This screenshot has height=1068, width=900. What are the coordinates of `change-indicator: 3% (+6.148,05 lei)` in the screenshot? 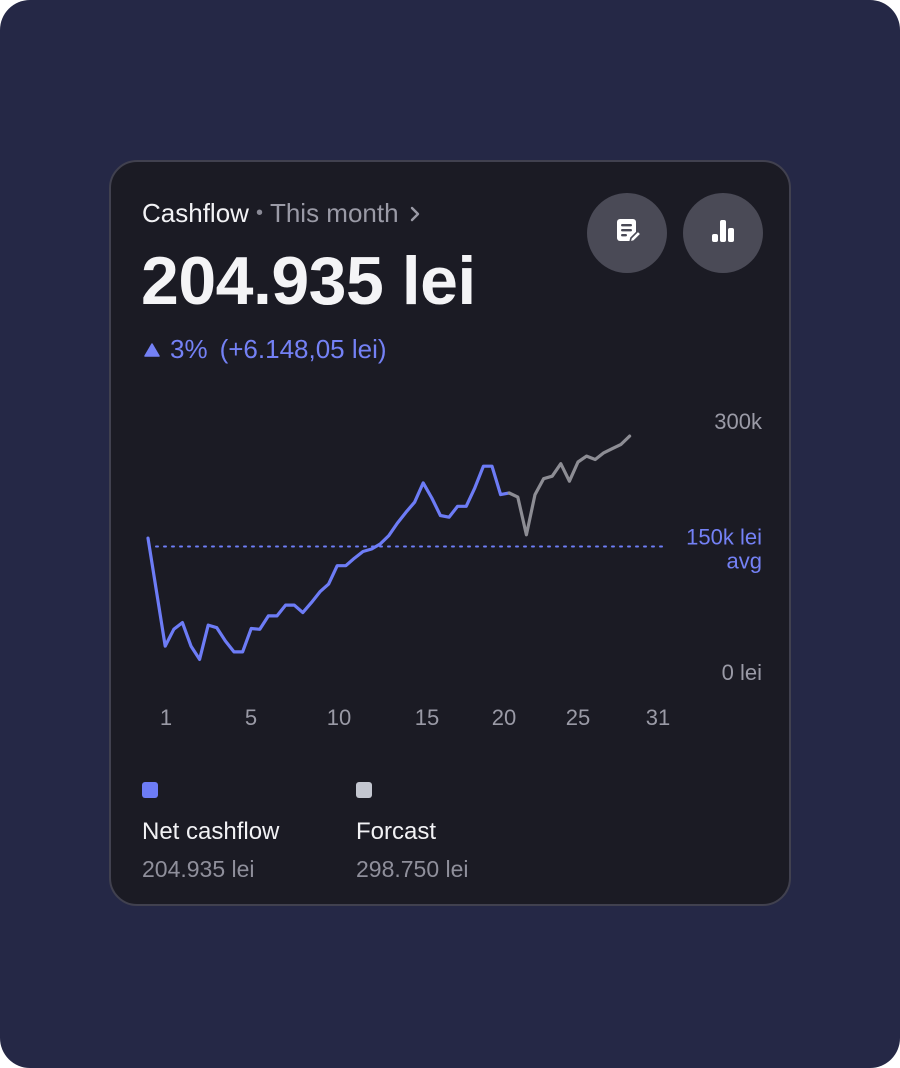 It's located at (265, 349).